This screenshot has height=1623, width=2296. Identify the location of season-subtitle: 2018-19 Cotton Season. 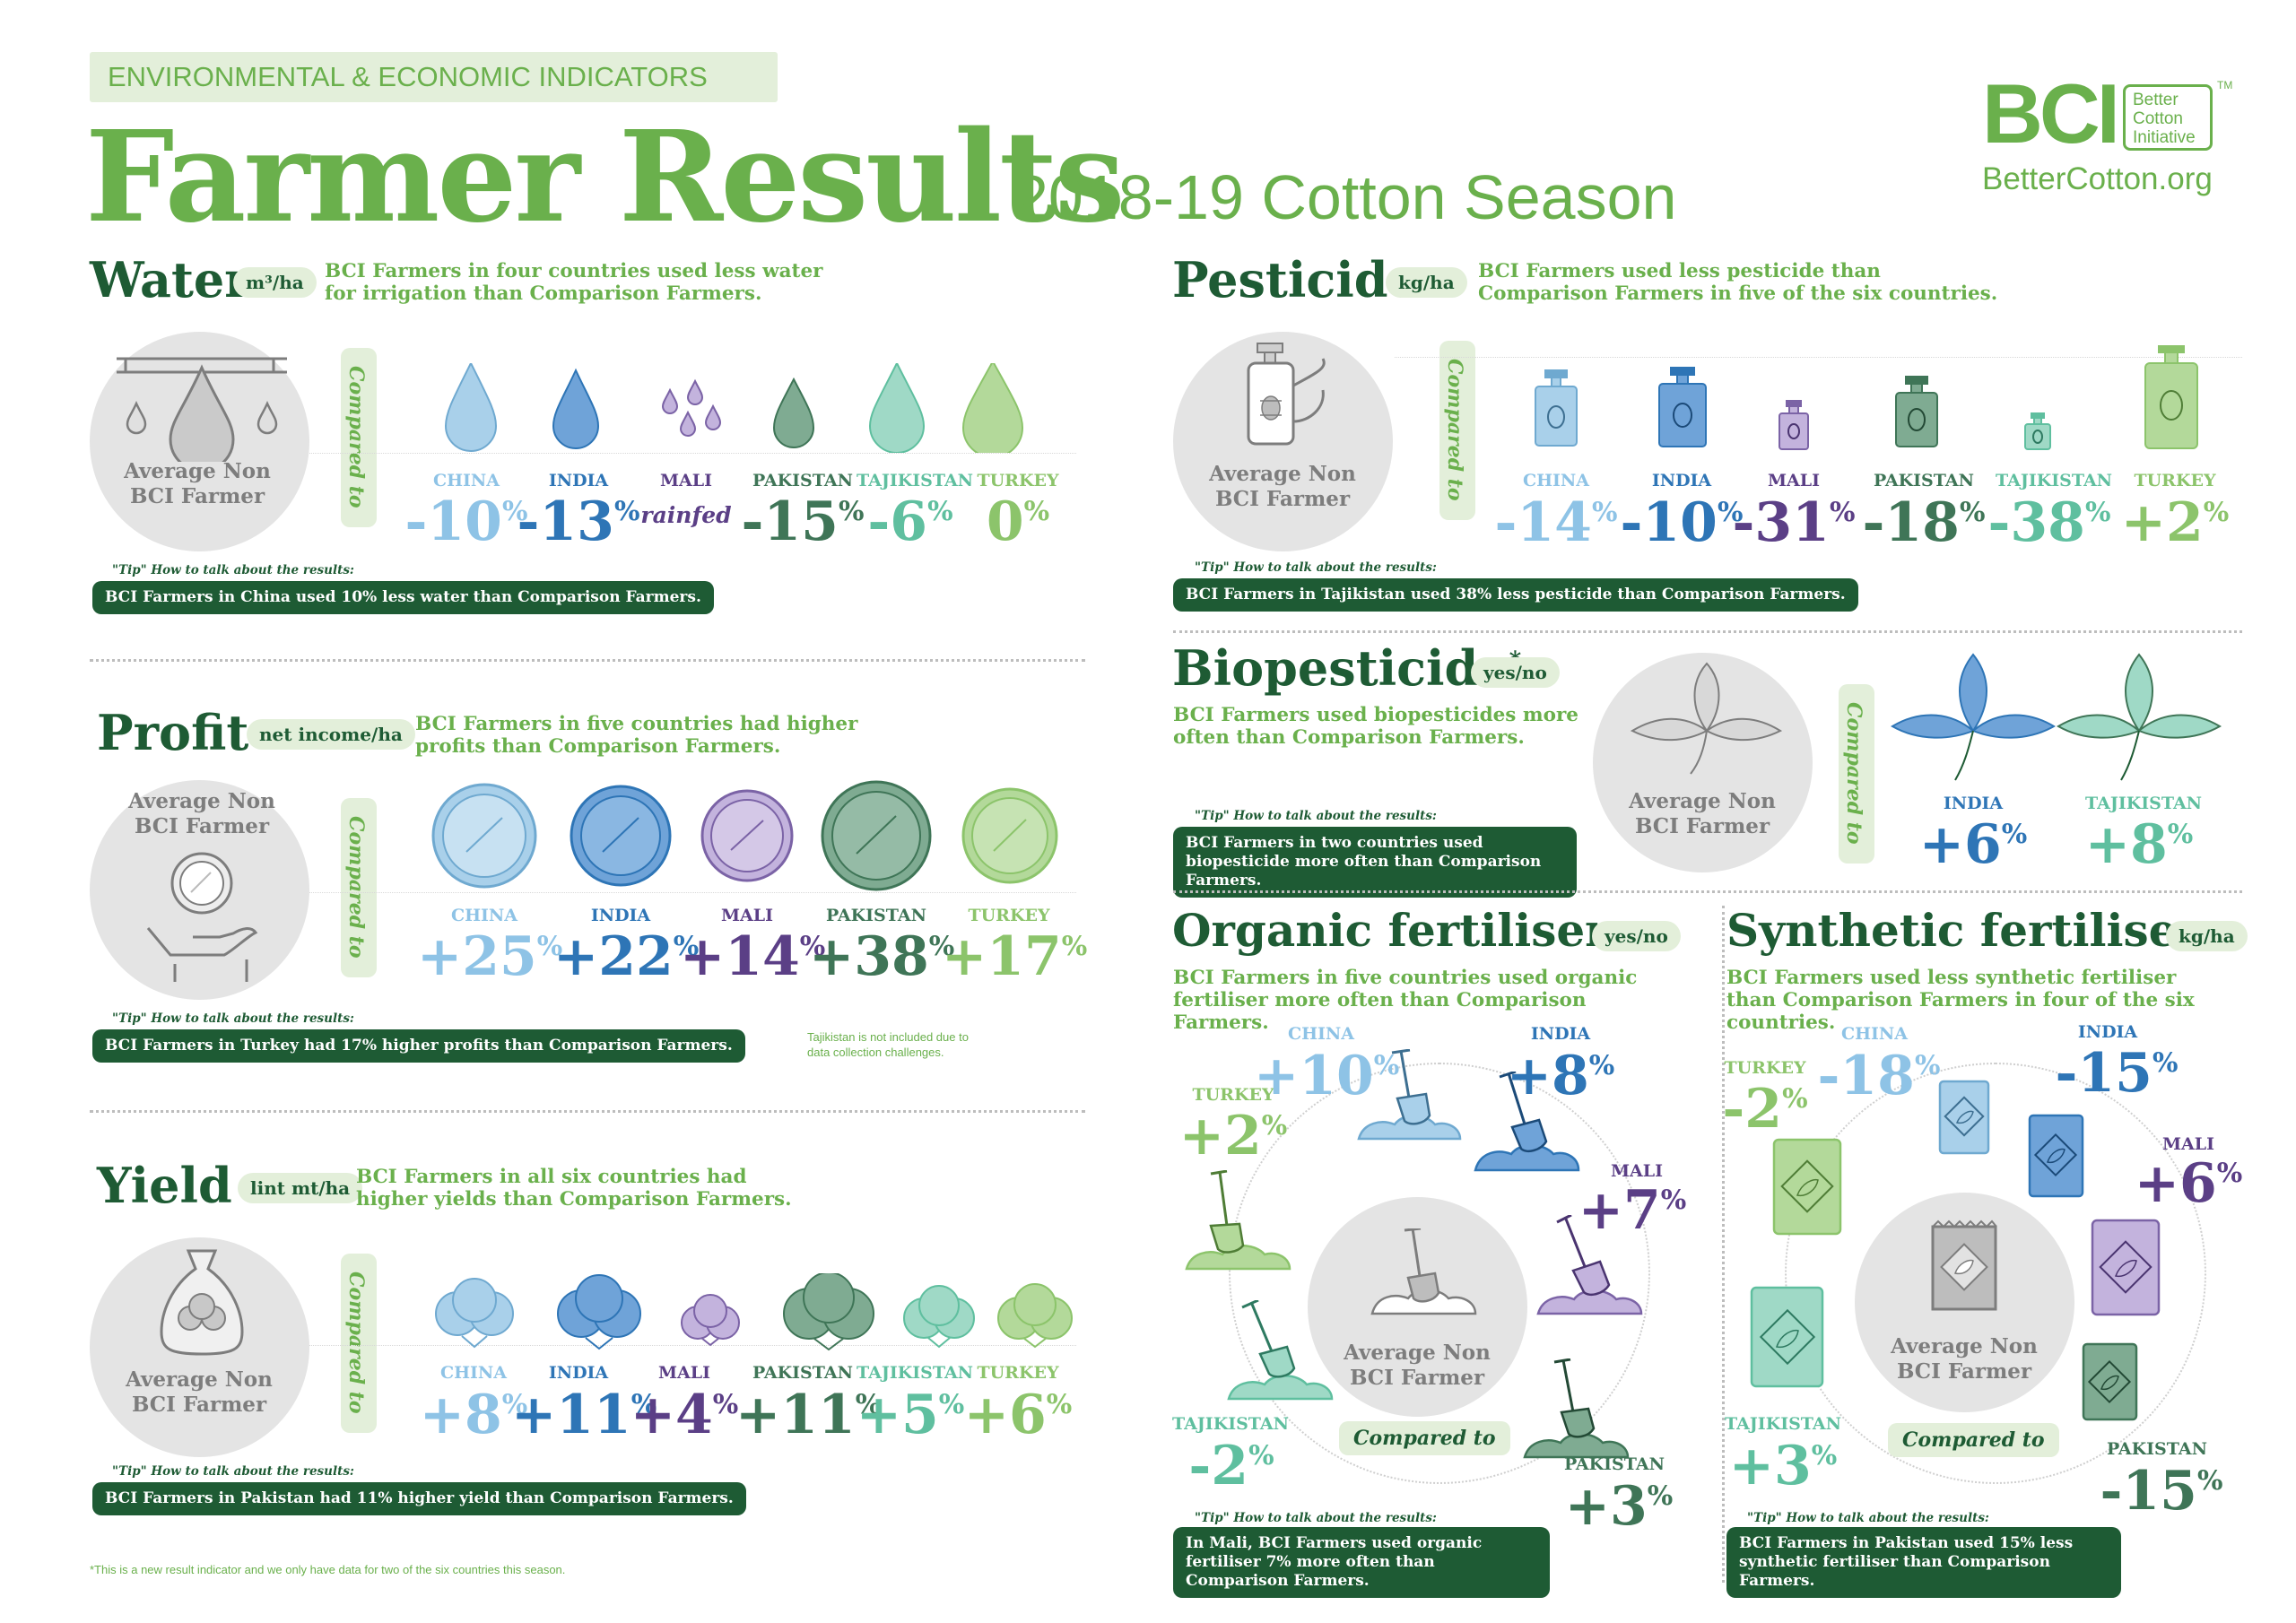
(1345, 197).